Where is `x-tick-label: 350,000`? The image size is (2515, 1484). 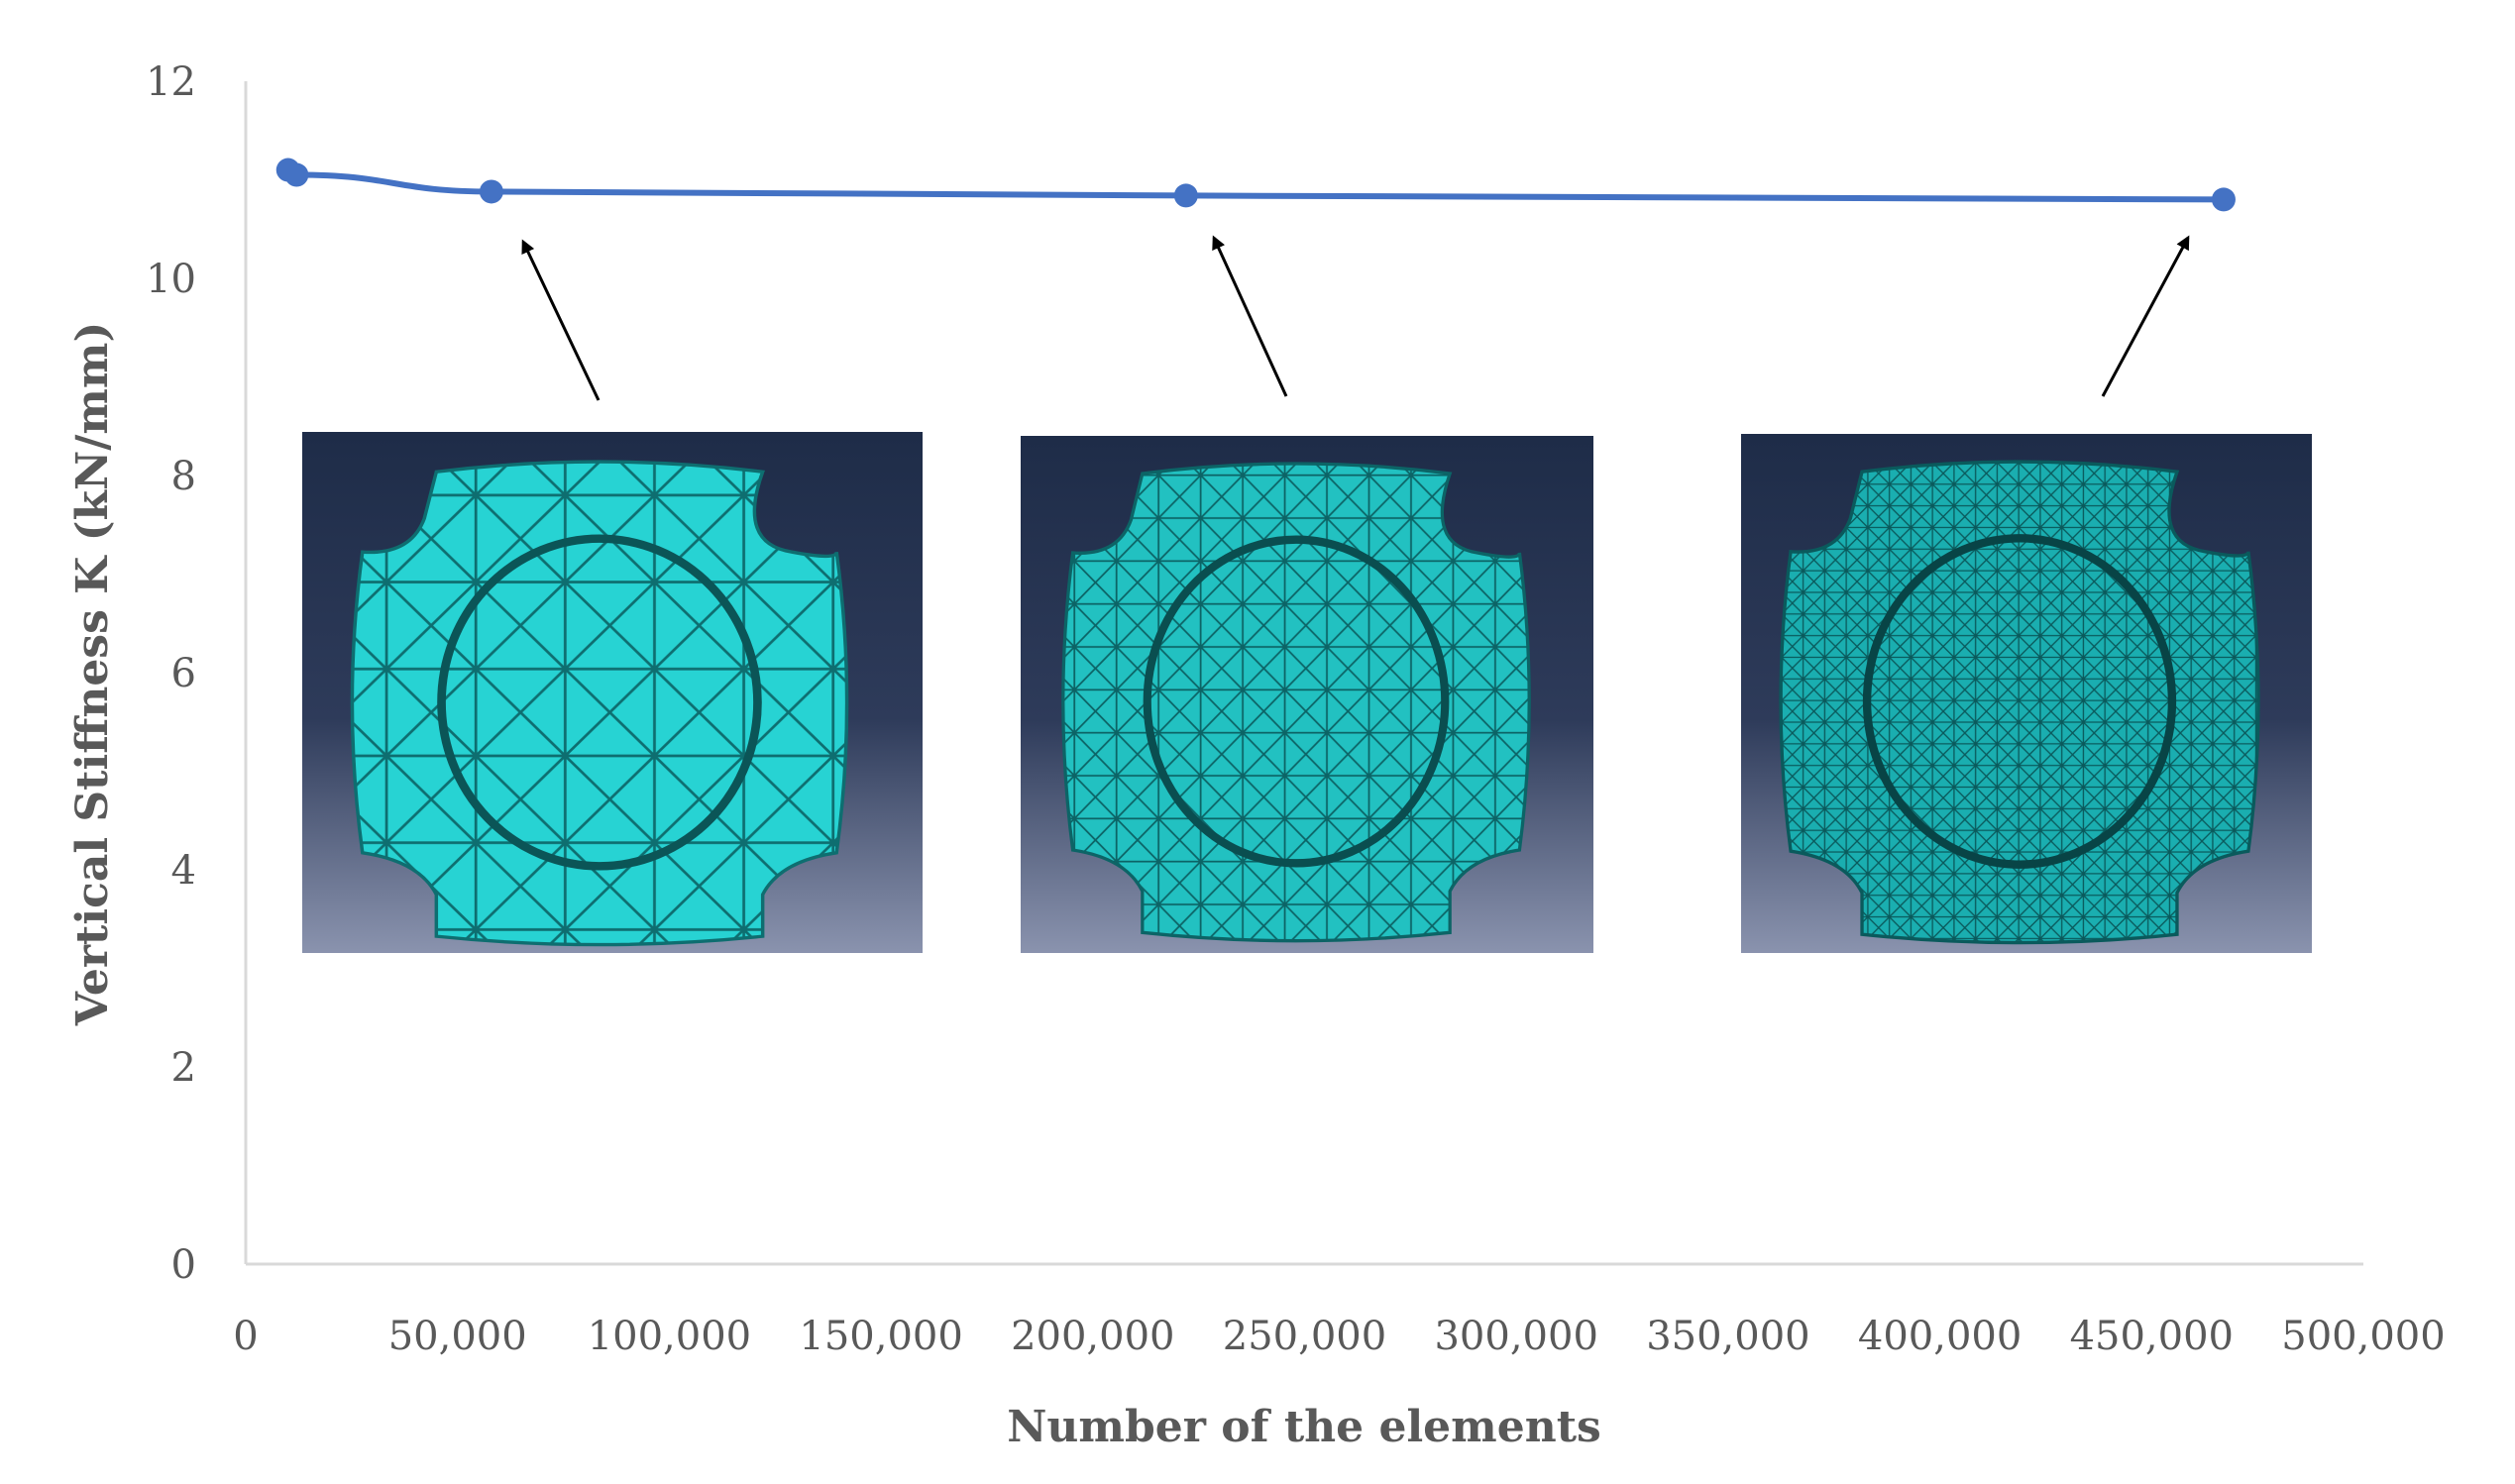
x-tick-label: 350,000 is located at coordinates (1727, 1337).